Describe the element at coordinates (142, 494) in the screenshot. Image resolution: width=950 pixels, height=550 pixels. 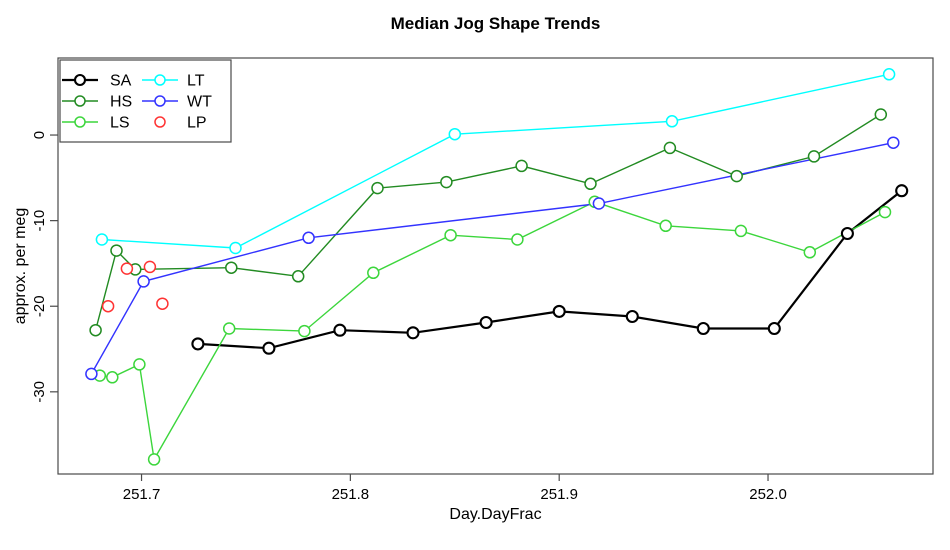
I see `x-tick-label: 251.7` at that location.